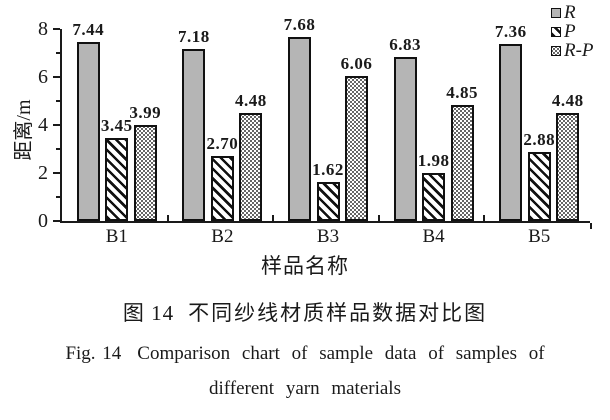 The width and height of the screenshot is (610, 420). Describe the element at coordinates (433, 161) in the screenshot. I see `bar-value-label: 1.98` at that location.